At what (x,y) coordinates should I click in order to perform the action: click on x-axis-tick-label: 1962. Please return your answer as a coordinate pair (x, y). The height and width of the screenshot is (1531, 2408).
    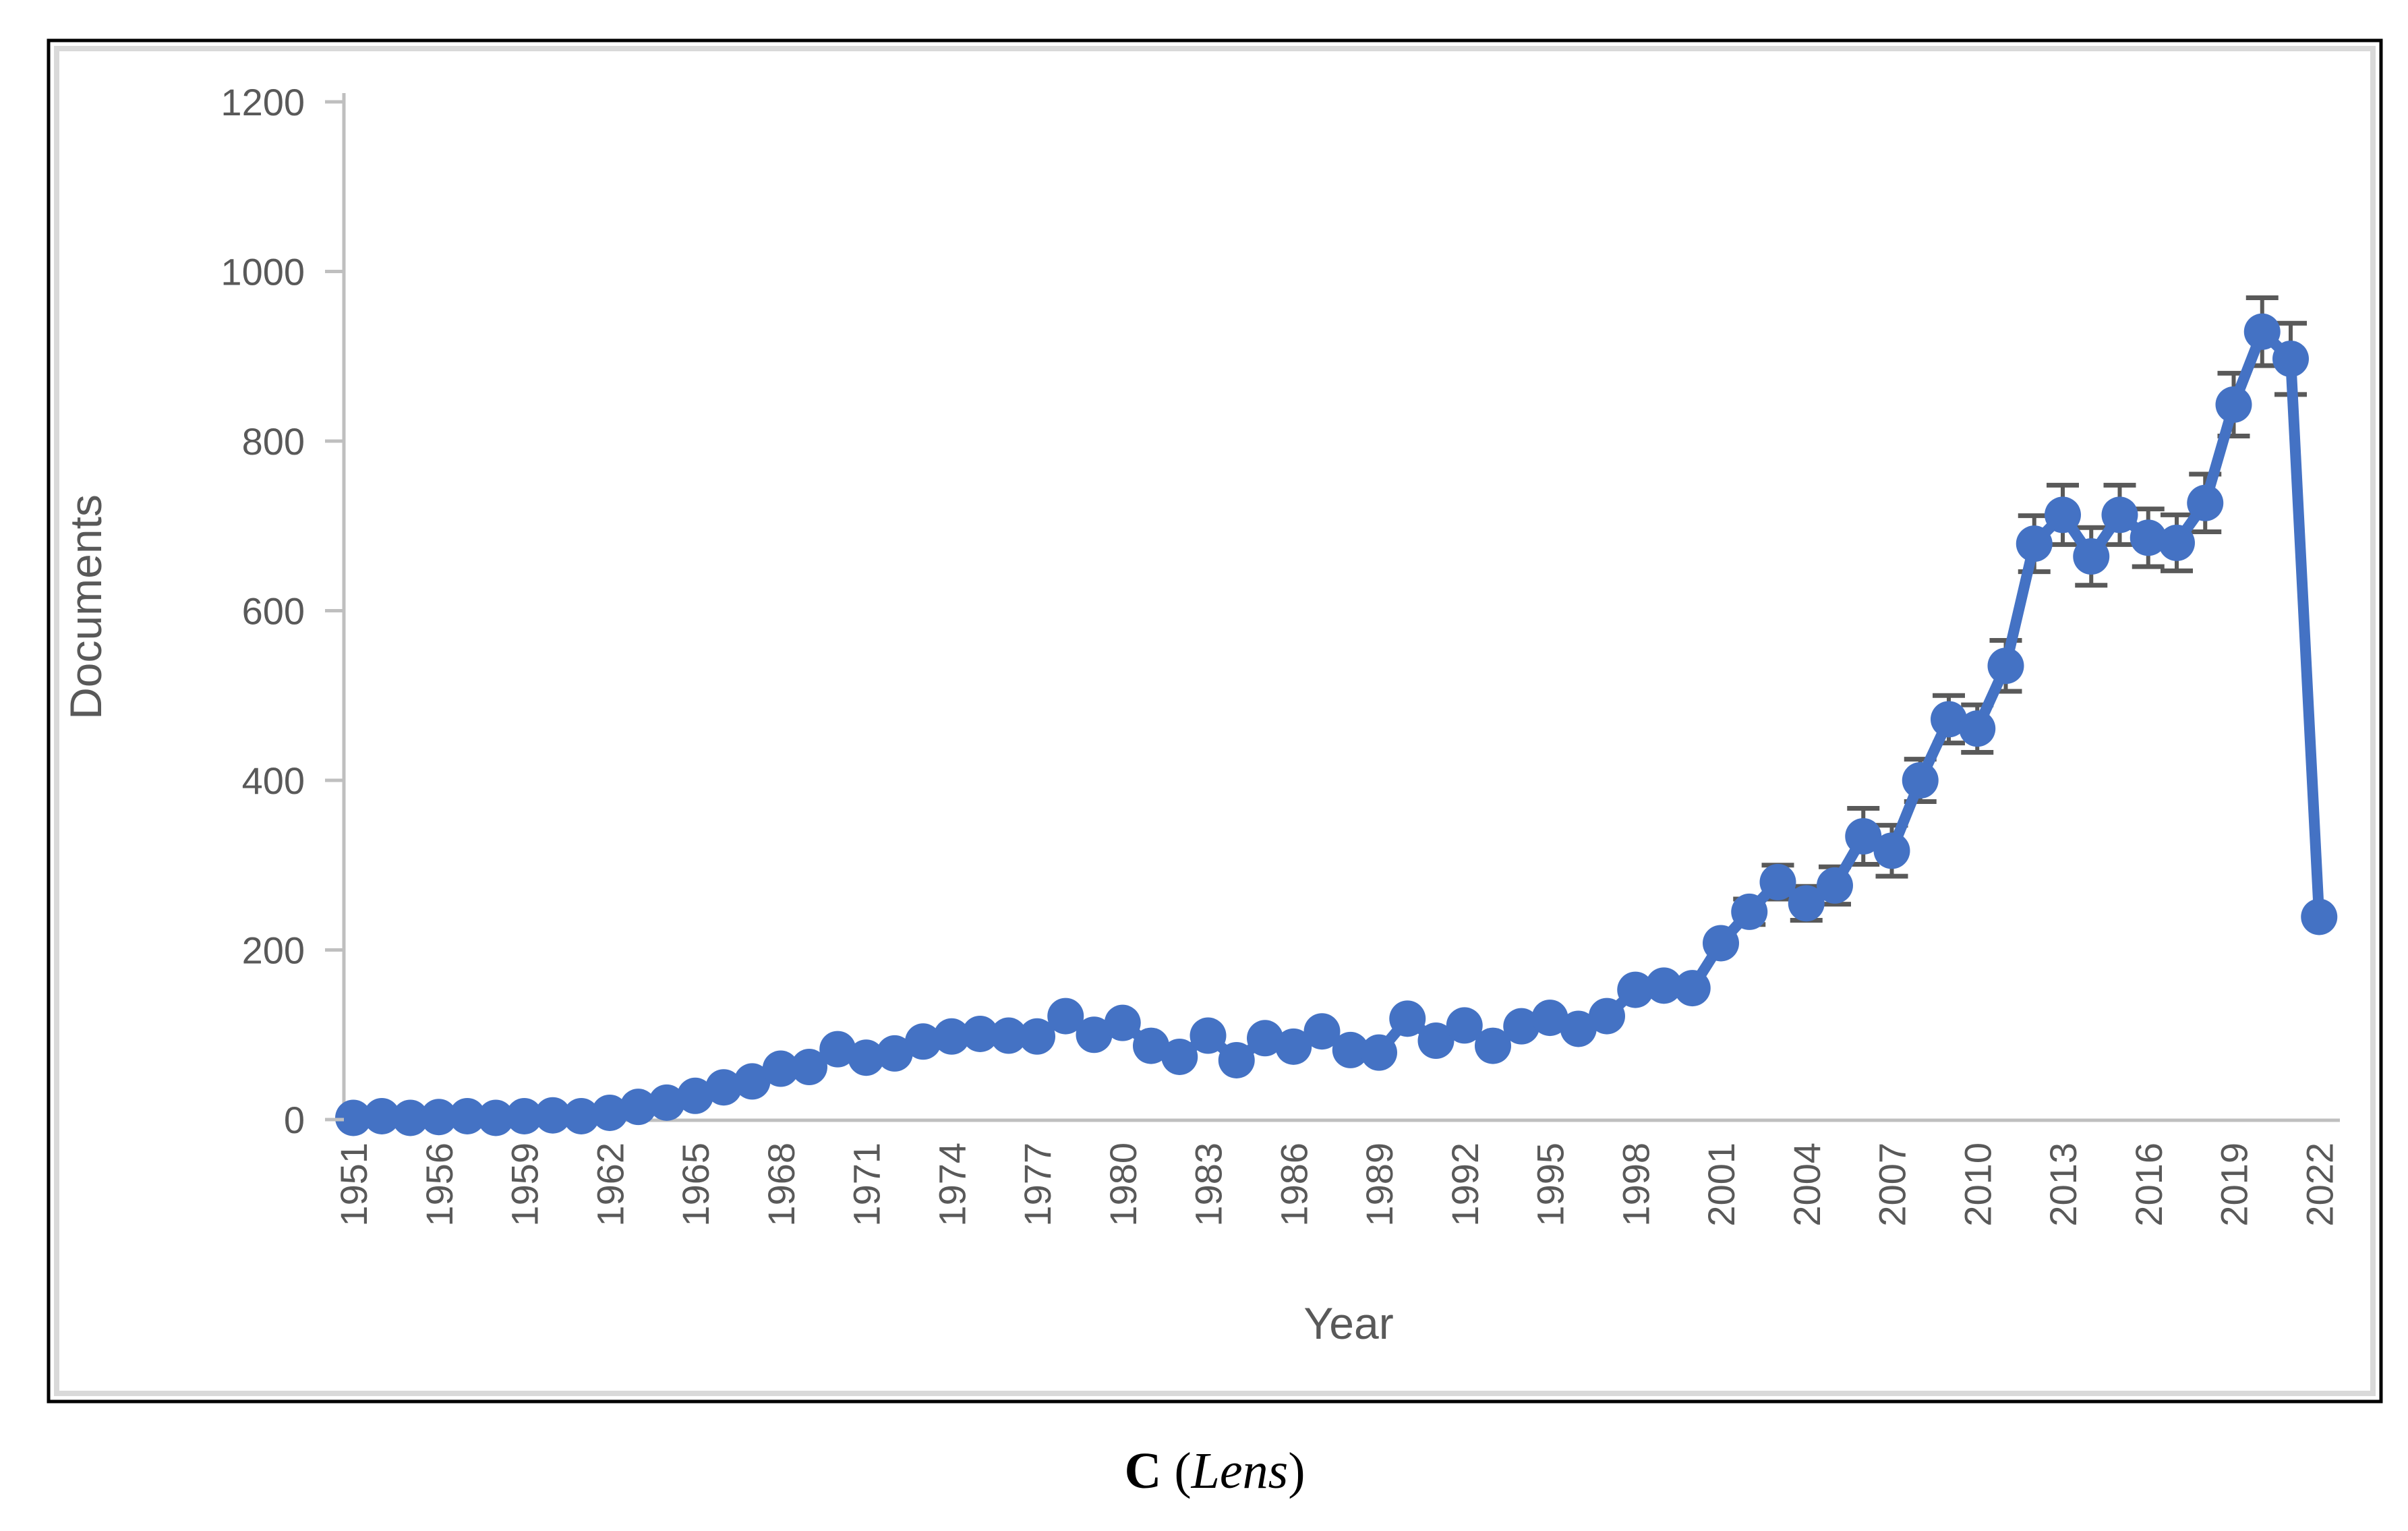
    Looking at the image, I should click on (610, 1185).